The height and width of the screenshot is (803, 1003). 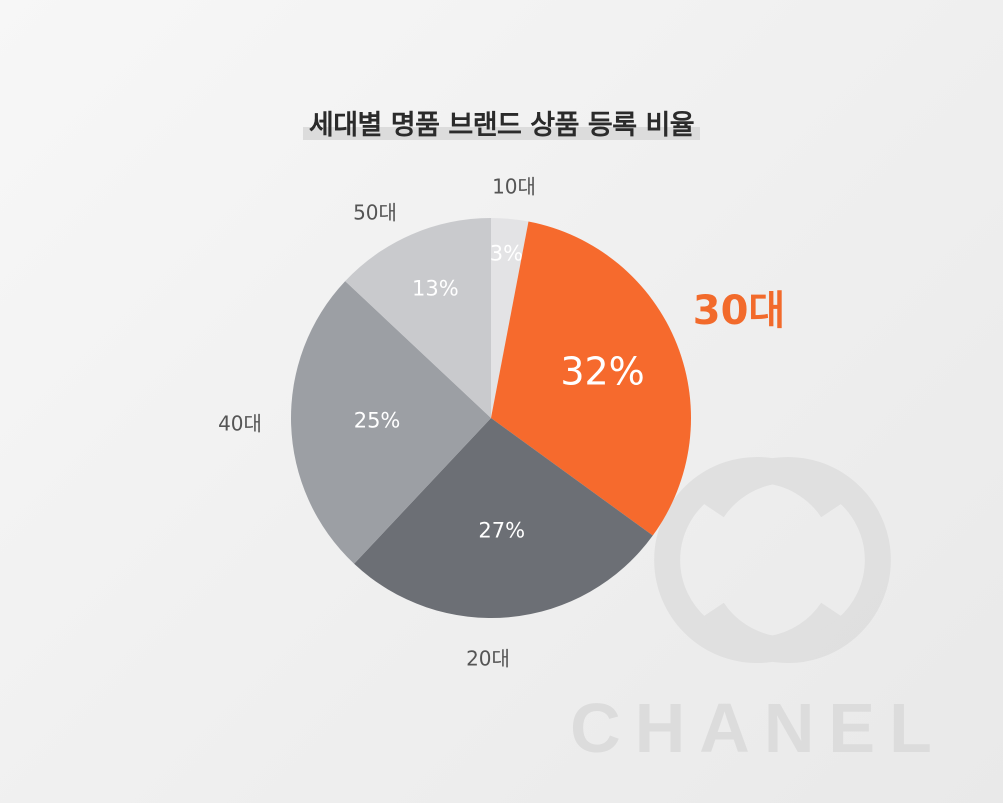 What do you see at coordinates (739, 311) in the screenshot?
I see `slice-category-label: 30대` at bounding box center [739, 311].